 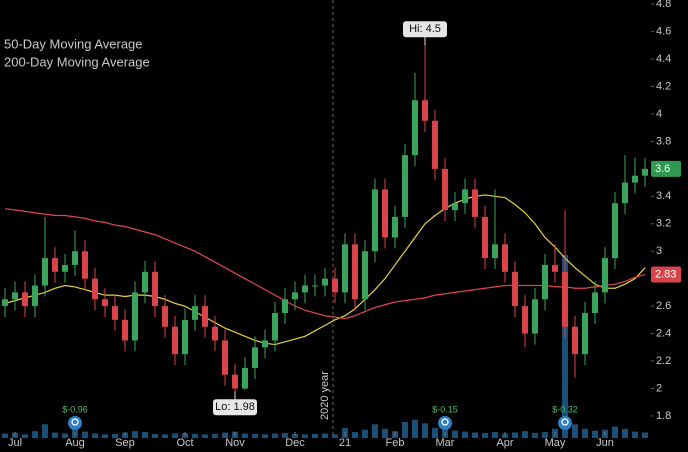 What do you see at coordinates (325, 395) in the screenshot?
I see `year-label: 2020 year` at bounding box center [325, 395].